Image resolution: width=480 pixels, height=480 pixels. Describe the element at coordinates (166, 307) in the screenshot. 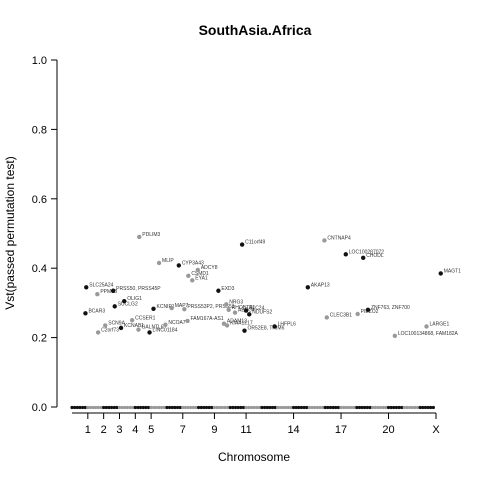

I see `point-label: KCNIP1` at that location.